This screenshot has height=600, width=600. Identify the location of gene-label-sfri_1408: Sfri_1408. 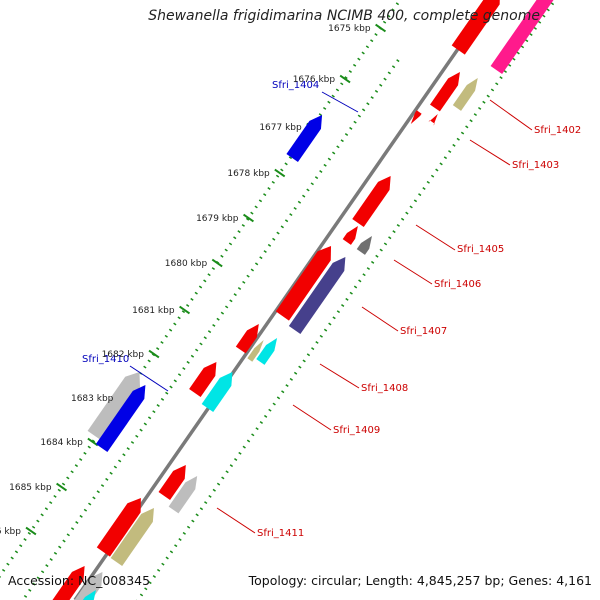
(384, 388).